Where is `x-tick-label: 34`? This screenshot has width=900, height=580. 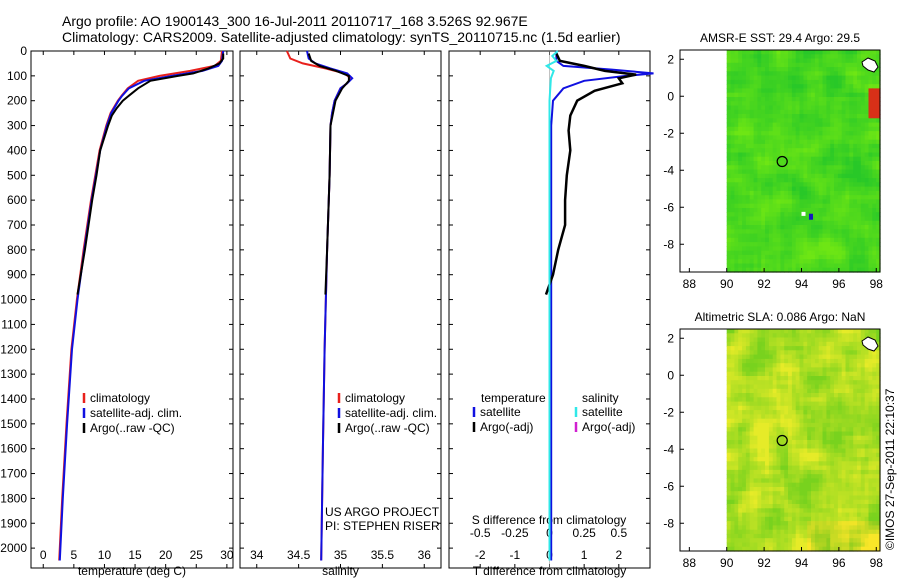 x-tick-label: 34 is located at coordinates (257, 555).